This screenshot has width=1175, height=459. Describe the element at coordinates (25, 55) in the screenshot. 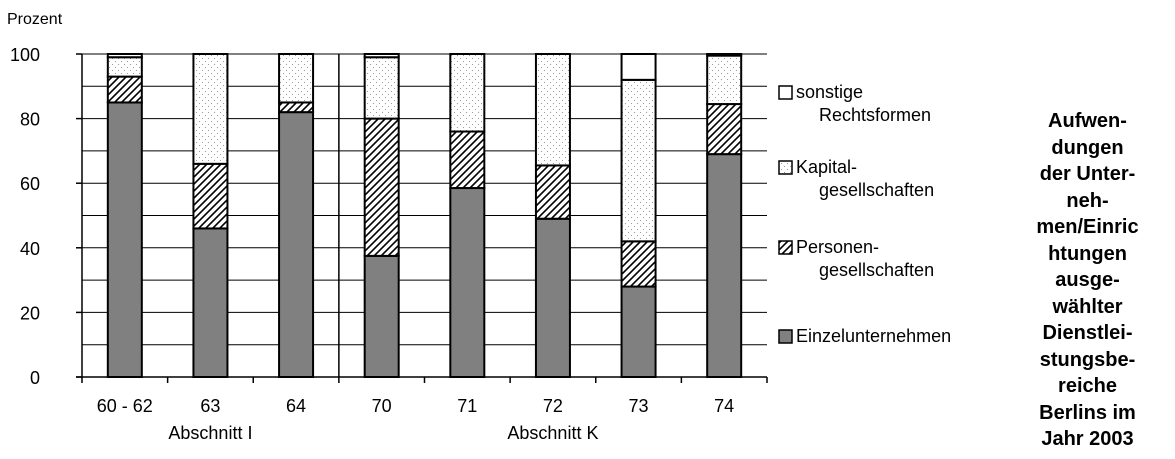

I see `y-tick-label: 100` at that location.